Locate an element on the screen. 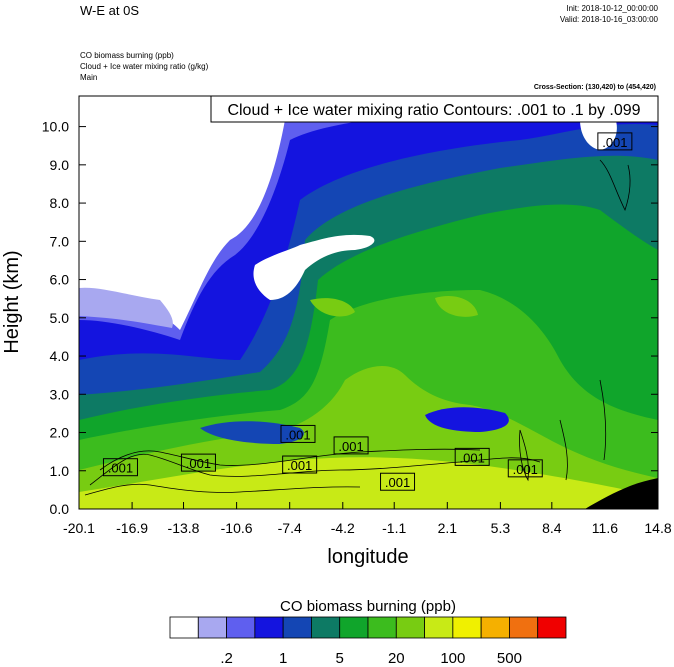 This screenshot has width=674, height=667. y-tick-label: 0.0 is located at coordinates (60, 509).